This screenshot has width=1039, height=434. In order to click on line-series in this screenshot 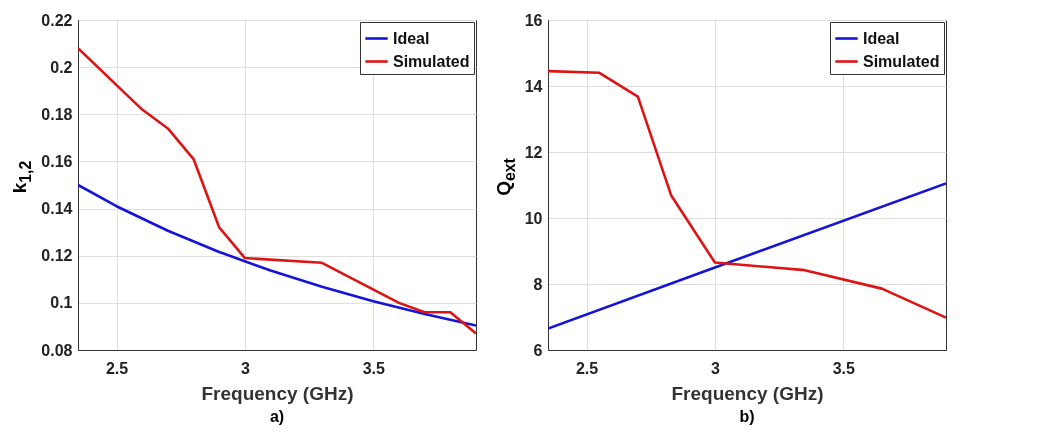, I will do `click(277, 255)`.